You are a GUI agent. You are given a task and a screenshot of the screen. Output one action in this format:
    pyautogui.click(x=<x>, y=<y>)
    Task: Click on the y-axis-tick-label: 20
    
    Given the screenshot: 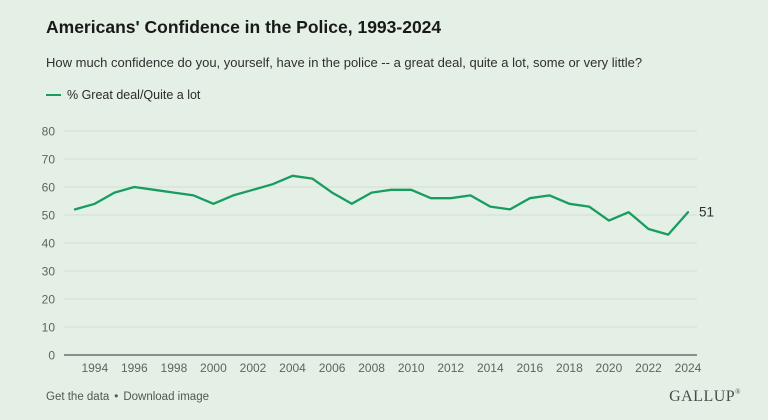 What is the action you would take?
    pyautogui.click(x=49, y=300)
    